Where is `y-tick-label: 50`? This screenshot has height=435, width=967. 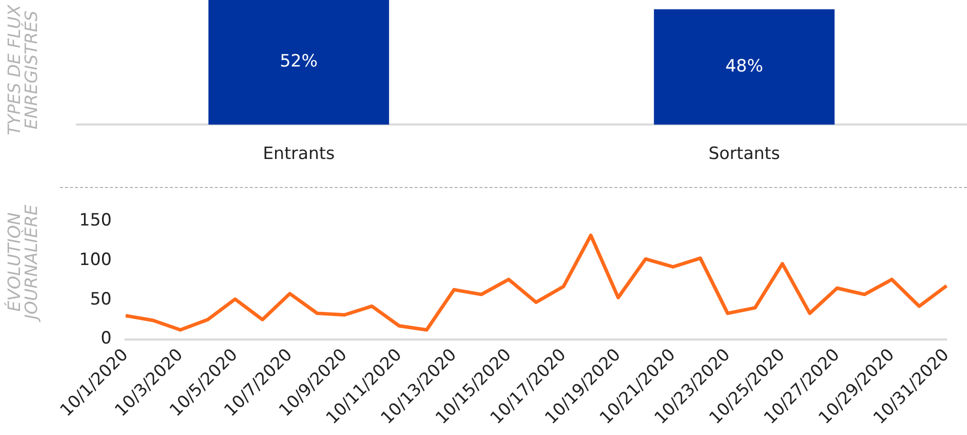
y-tick-label: 50 is located at coordinates (101, 299).